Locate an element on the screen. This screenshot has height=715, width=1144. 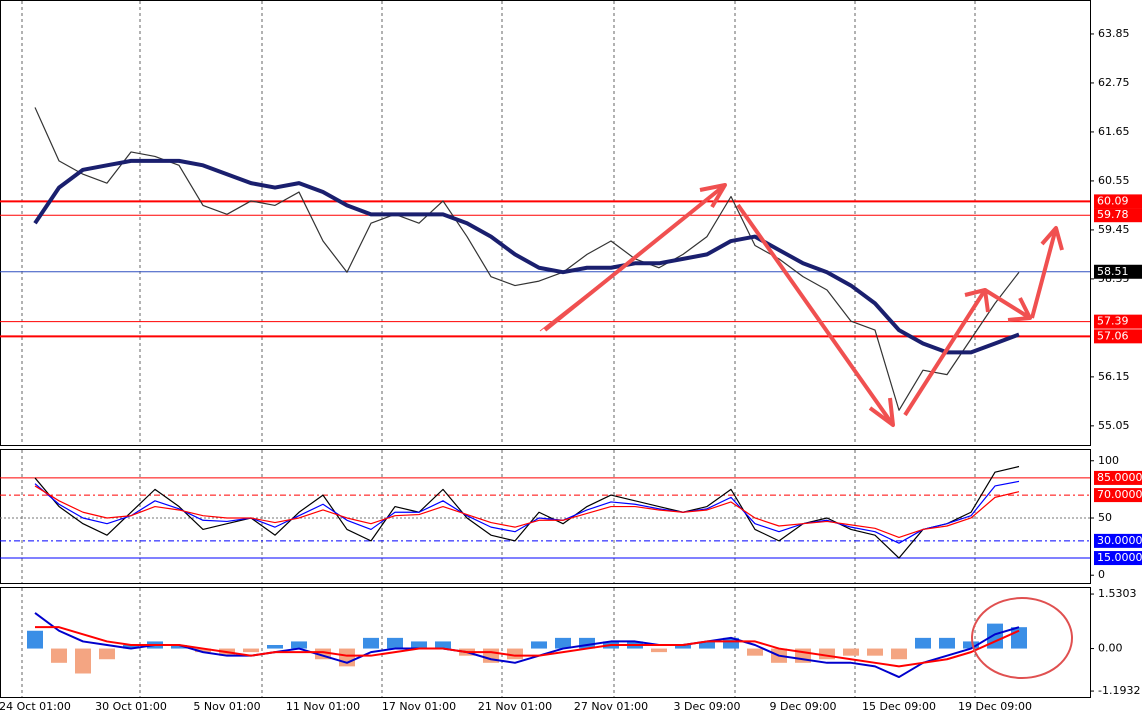
level-label: 15.0000 is located at coordinates (1120, 557).